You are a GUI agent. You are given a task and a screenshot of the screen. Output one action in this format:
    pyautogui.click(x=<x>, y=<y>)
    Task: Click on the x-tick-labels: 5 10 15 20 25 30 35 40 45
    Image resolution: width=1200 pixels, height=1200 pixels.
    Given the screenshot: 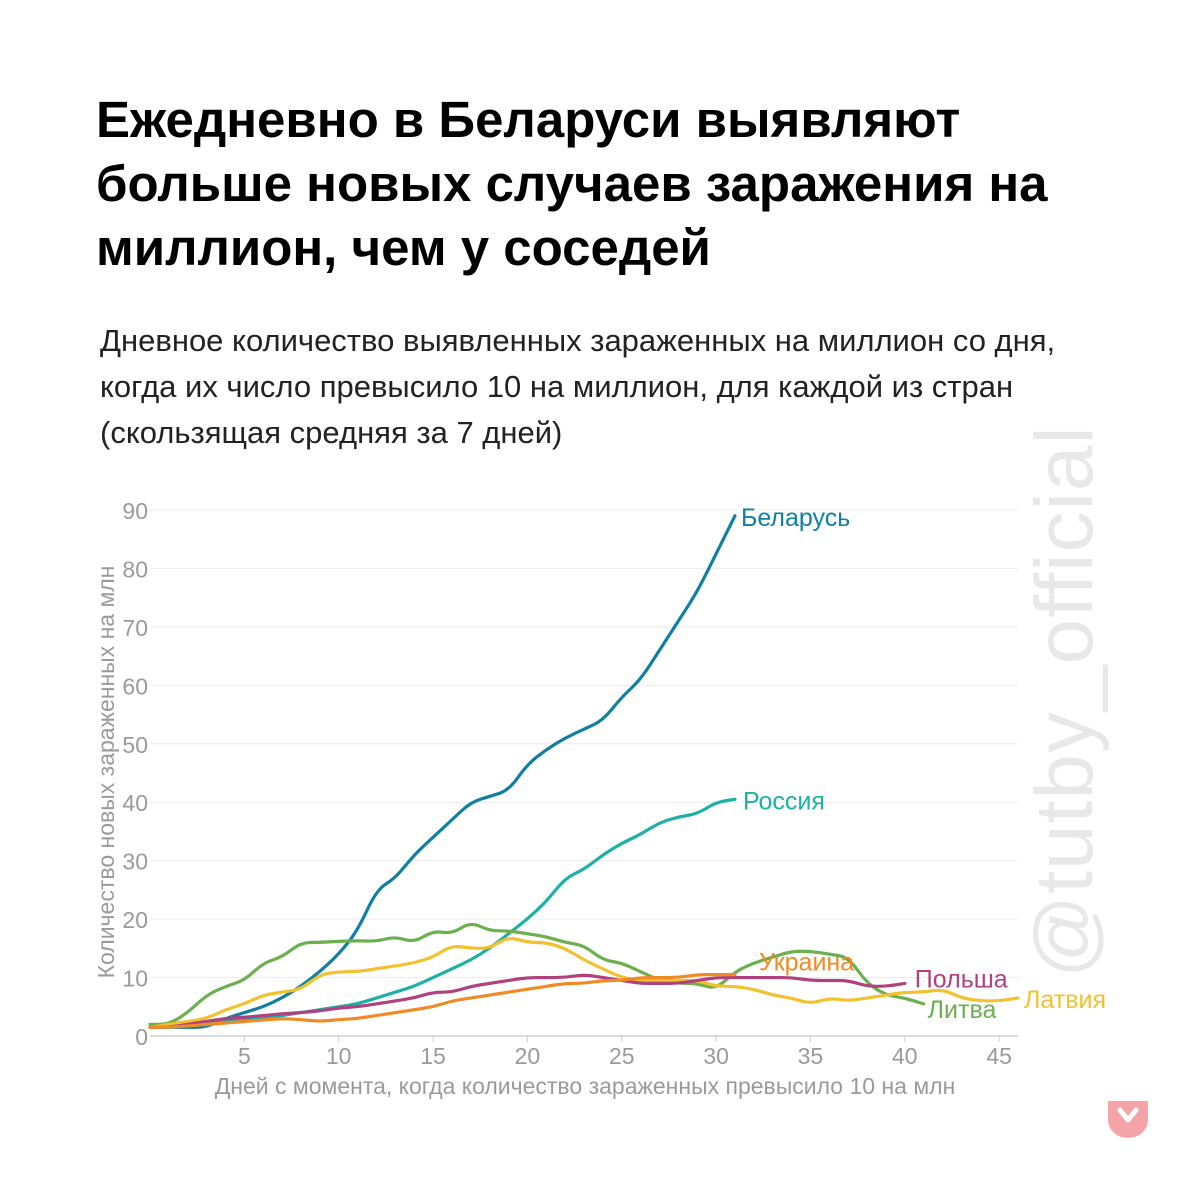 What is the action you would take?
    pyautogui.click(x=625, y=1056)
    